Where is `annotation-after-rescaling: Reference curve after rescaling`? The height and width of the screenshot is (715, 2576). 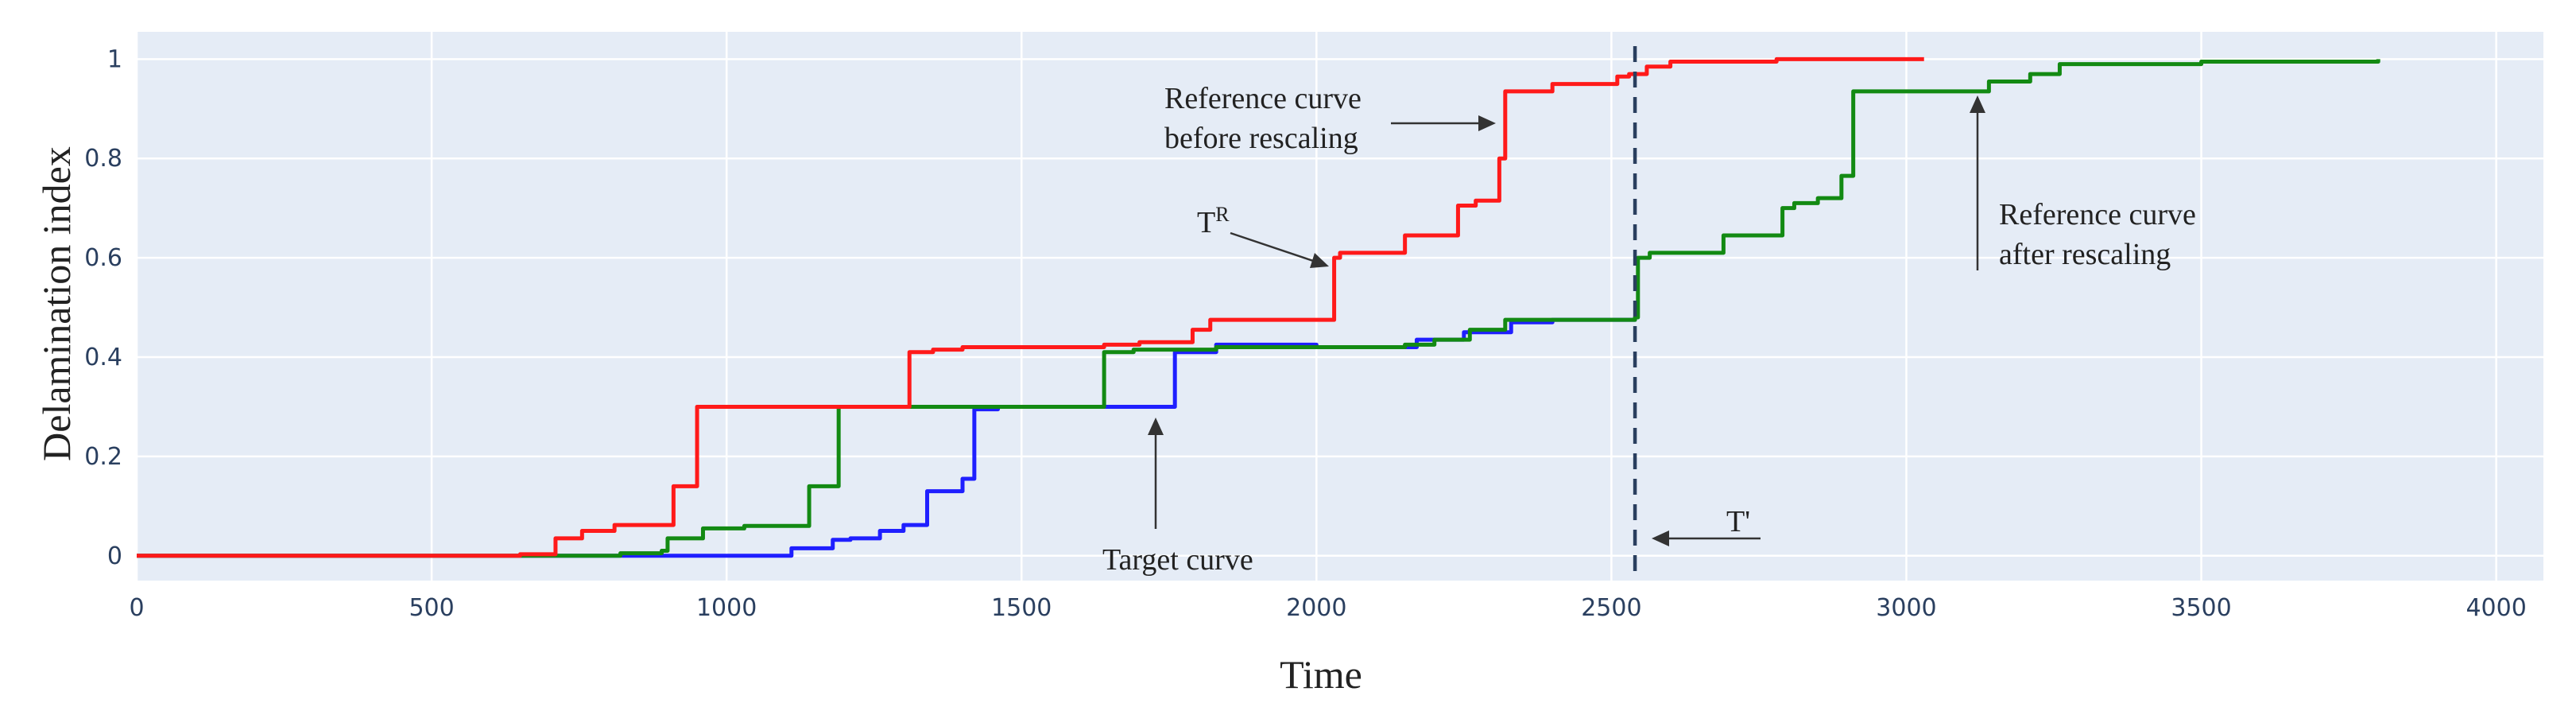
annotation-after-rescaling: Reference curve after rescaling is located at coordinates (2083, 183).